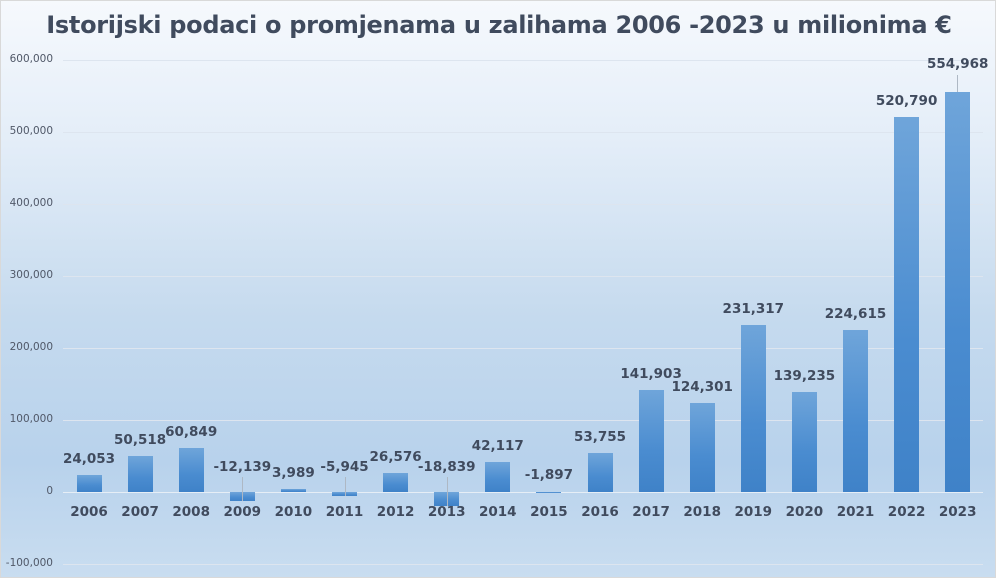 This screenshot has width=996, height=578. Describe the element at coordinates (191, 512) in the screenshot. I see `x-tick-label: 2008` at that location.